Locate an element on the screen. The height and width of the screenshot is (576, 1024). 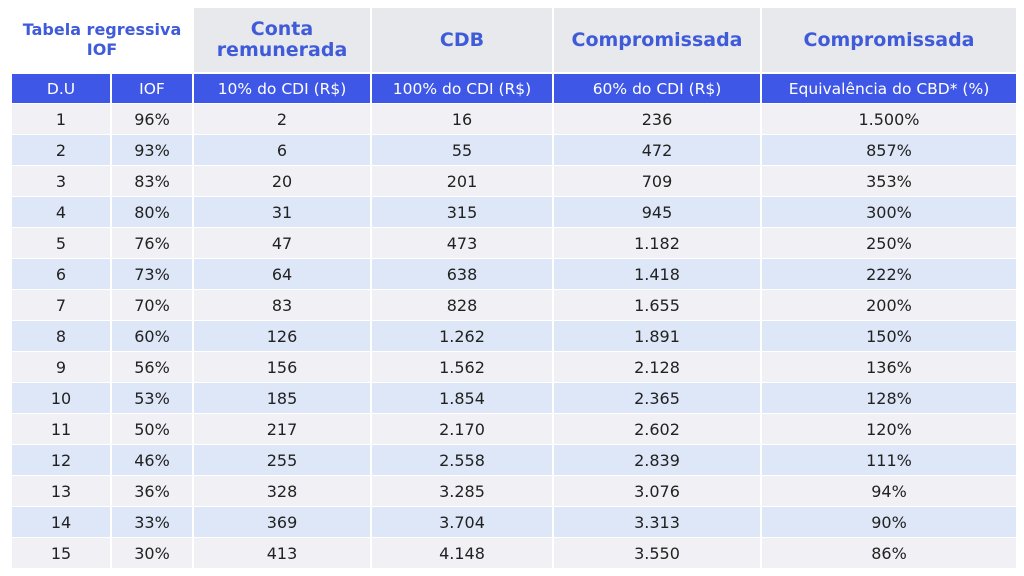
du-cell: 12 is located at coordinates (61, 460).